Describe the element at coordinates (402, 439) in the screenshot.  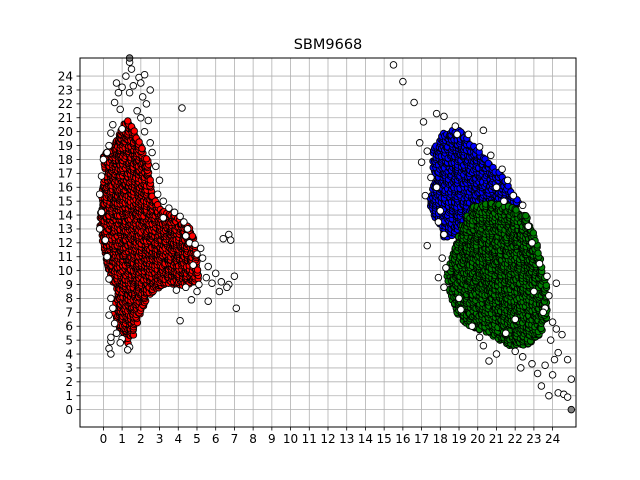
I see `x-tick-label: 16` at that location.